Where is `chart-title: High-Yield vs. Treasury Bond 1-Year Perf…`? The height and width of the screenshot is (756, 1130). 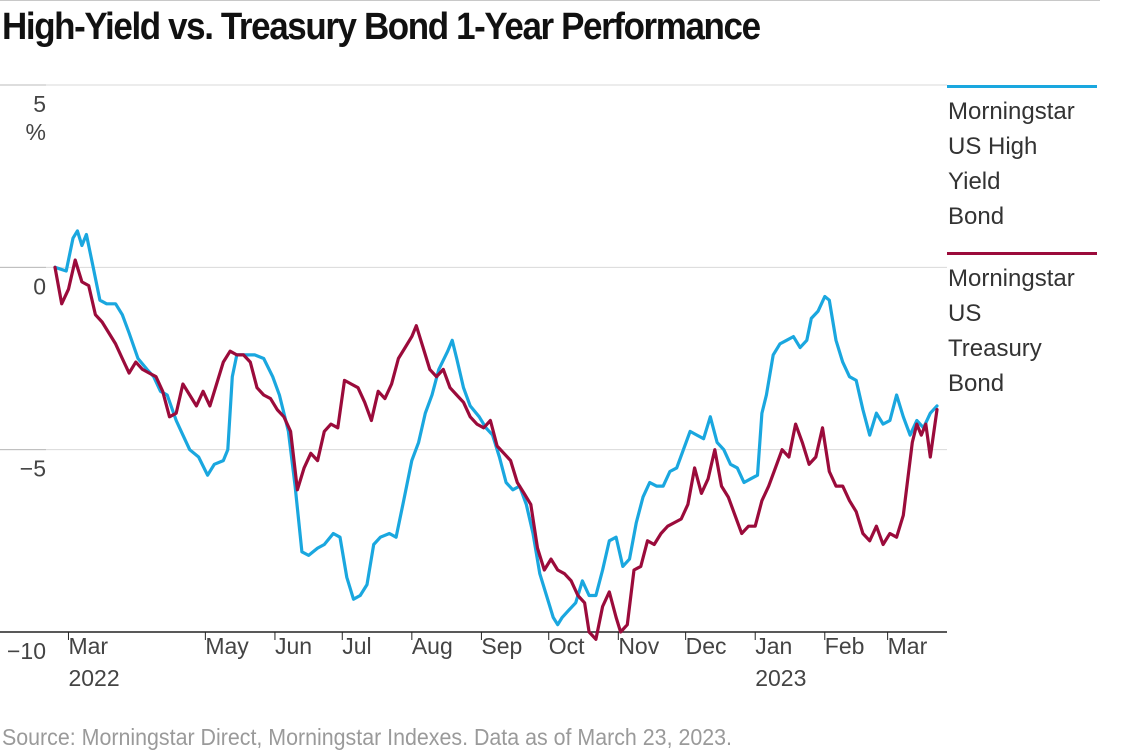 chart-title: High-Yield vs. Treasury Bond 1-Year Perf… is located at coordinates (381, 27).